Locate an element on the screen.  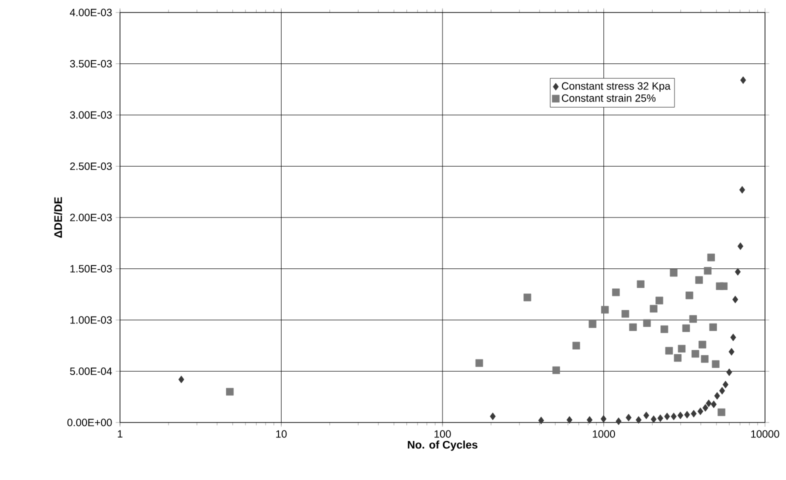
y-tick-label: 5.00E-04 is located at coordinates (91, 371).